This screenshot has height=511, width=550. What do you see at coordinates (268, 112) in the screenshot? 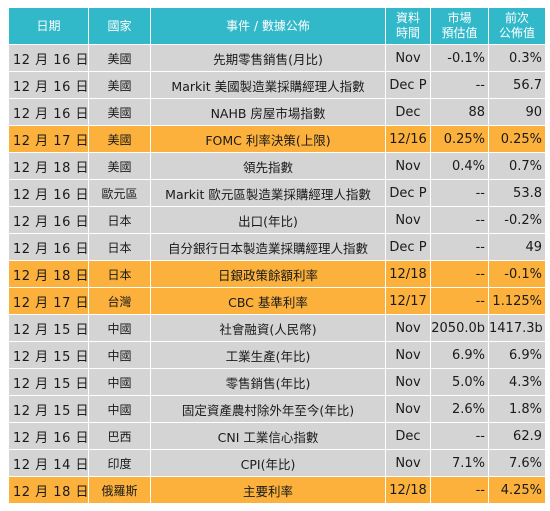
I see `cell-event: NAHB 房屋市場指數` at bounding box center [268, 112].